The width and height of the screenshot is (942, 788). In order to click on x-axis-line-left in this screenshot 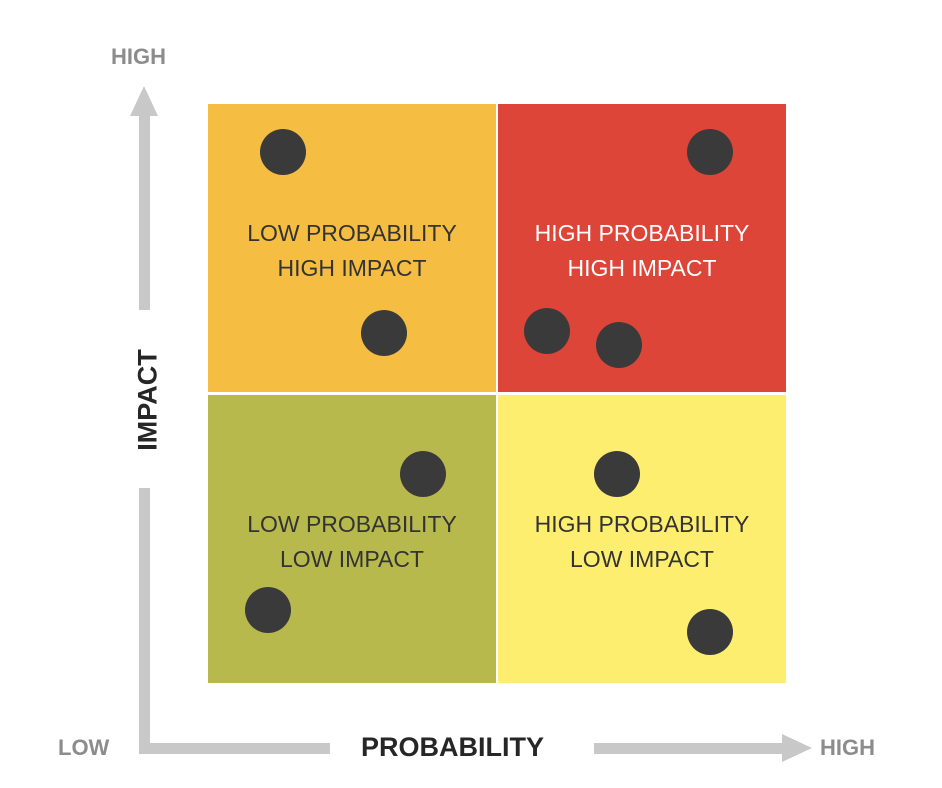, I will do `click(234, 748)`.